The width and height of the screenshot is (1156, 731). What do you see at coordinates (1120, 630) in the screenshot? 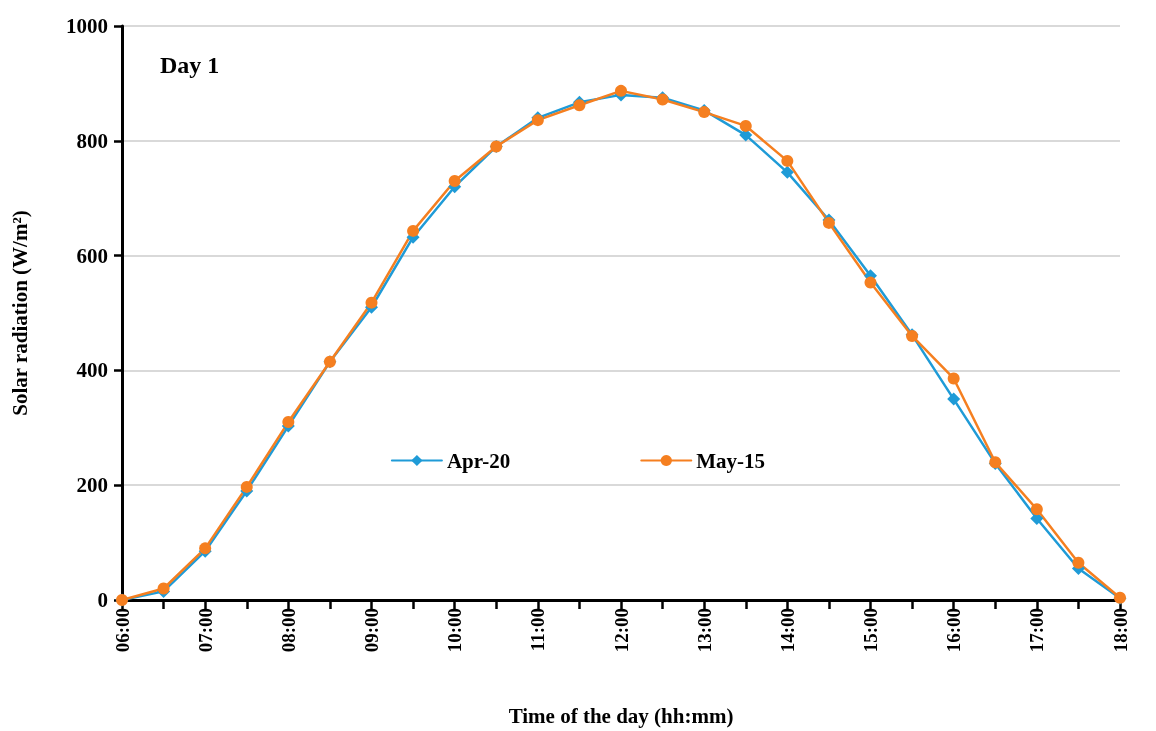
I see `x-tick-label: 18:00` at bounding box center [1120, 630].